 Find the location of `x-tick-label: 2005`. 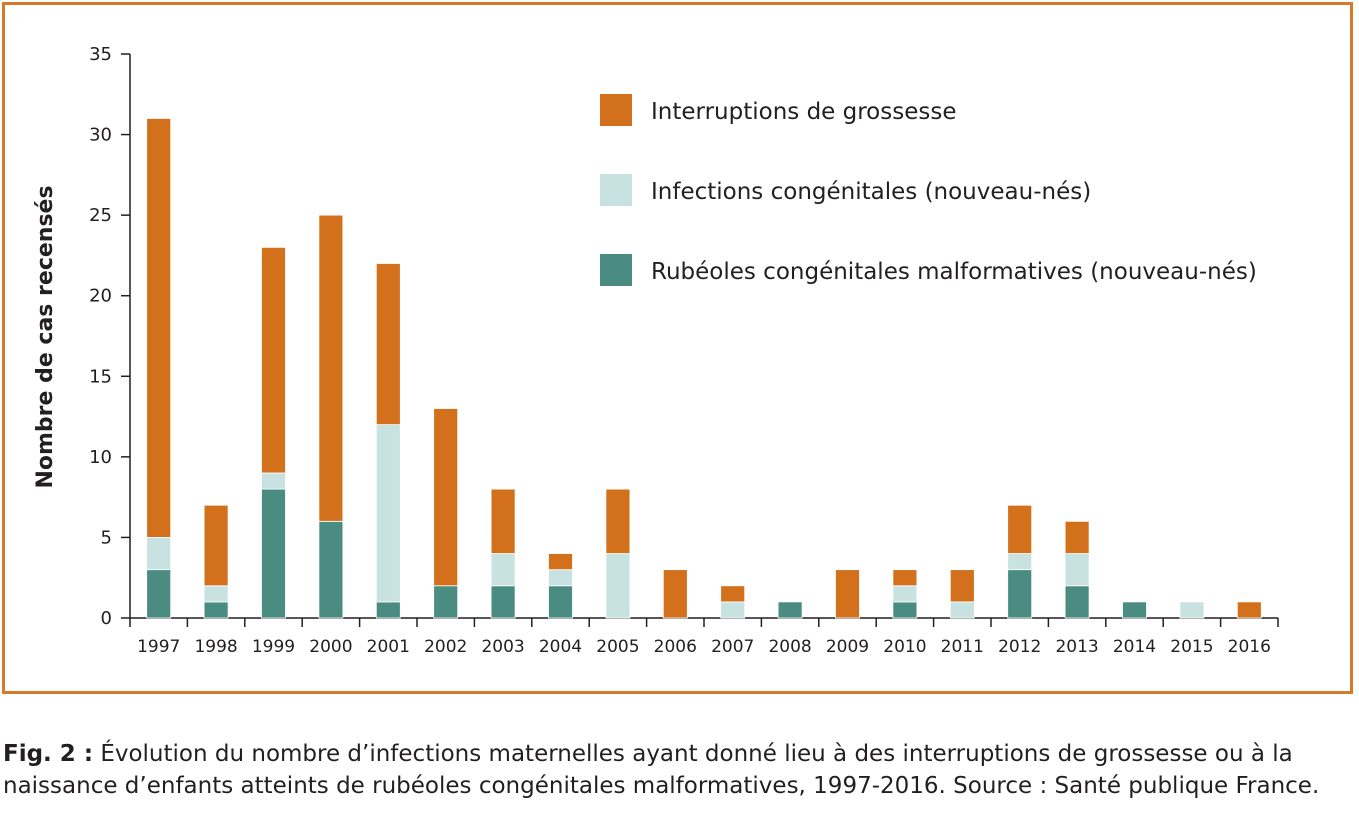

x-tick-label: 2005 is located at coordinates (617, 647).